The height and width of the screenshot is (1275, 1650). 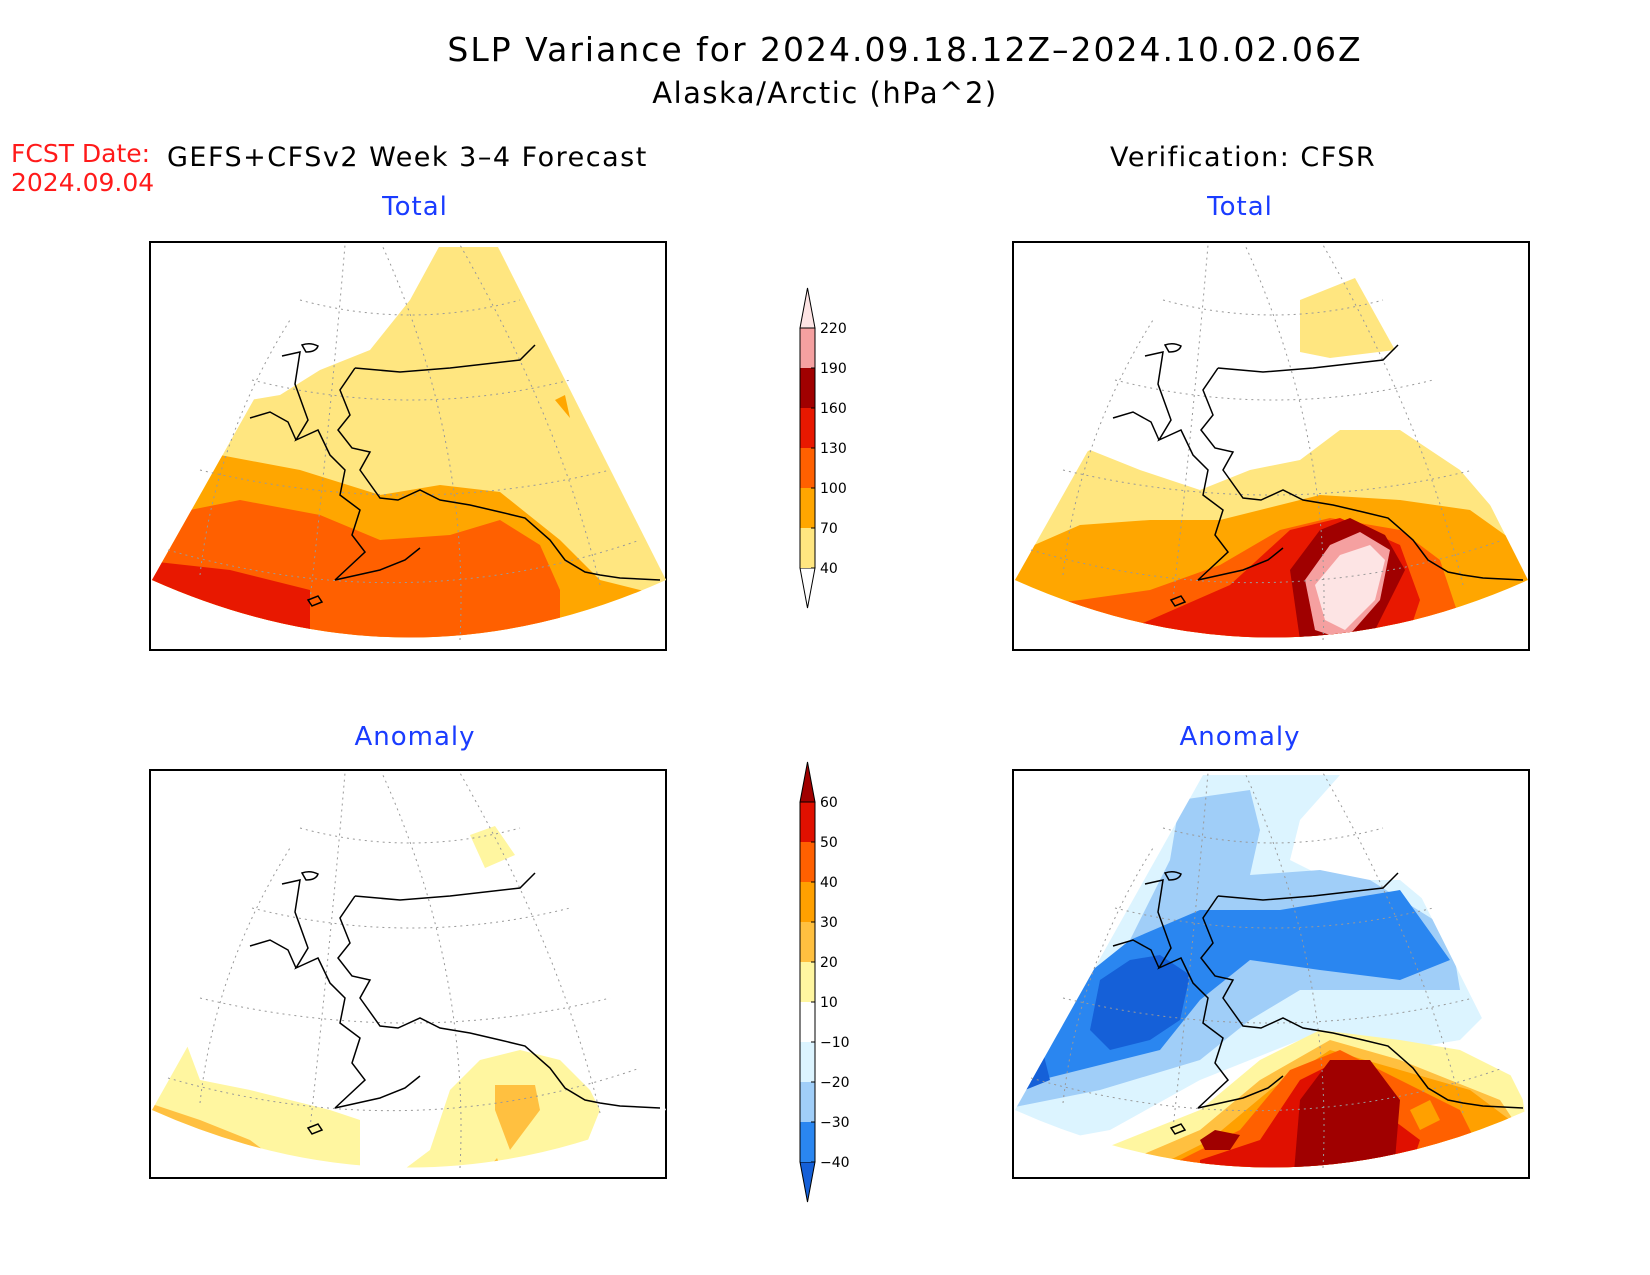 What do you see at coordinates (1240, 207) in the screenshot?
I see `panel-title-verification-total: Total` at bounding box center [1240, 207].